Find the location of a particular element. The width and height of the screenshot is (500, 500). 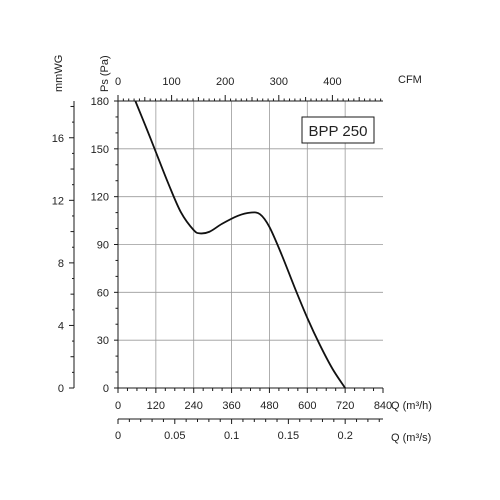

q-m3h-tick-label: 0 is located at coordinates (118, 406).